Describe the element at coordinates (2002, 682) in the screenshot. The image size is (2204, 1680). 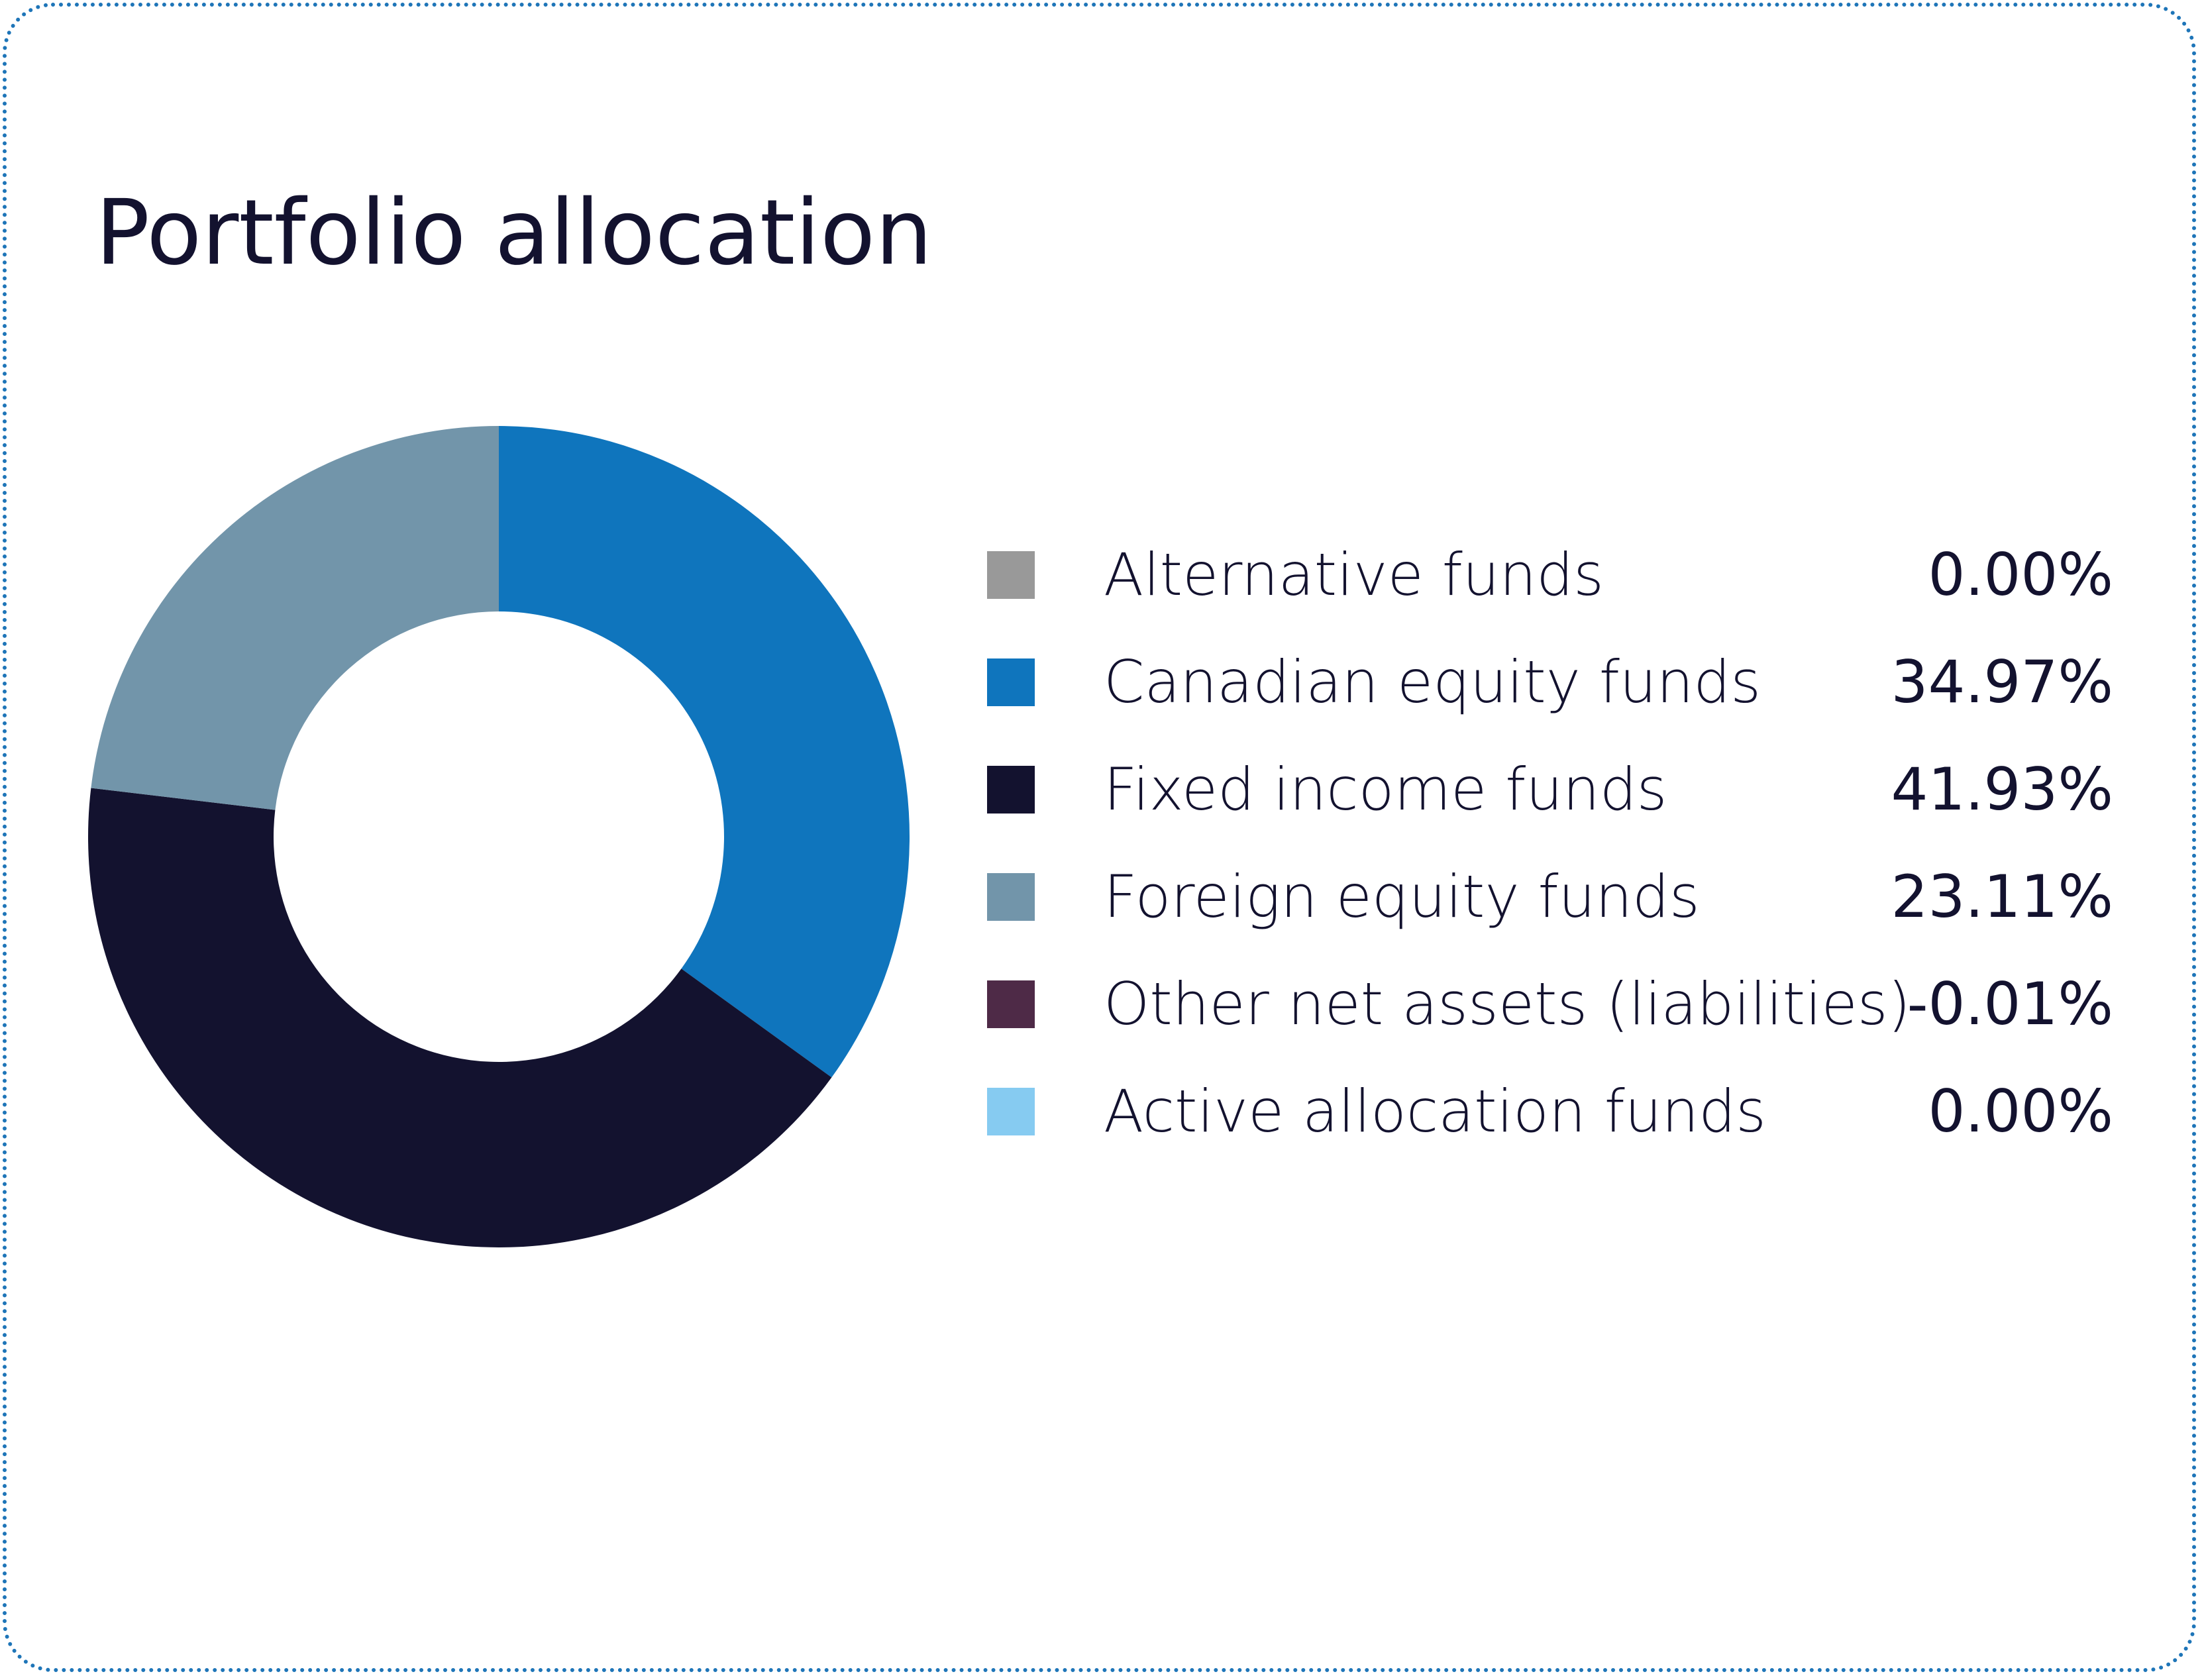
I see `legend-value: 34.97%` at that location.